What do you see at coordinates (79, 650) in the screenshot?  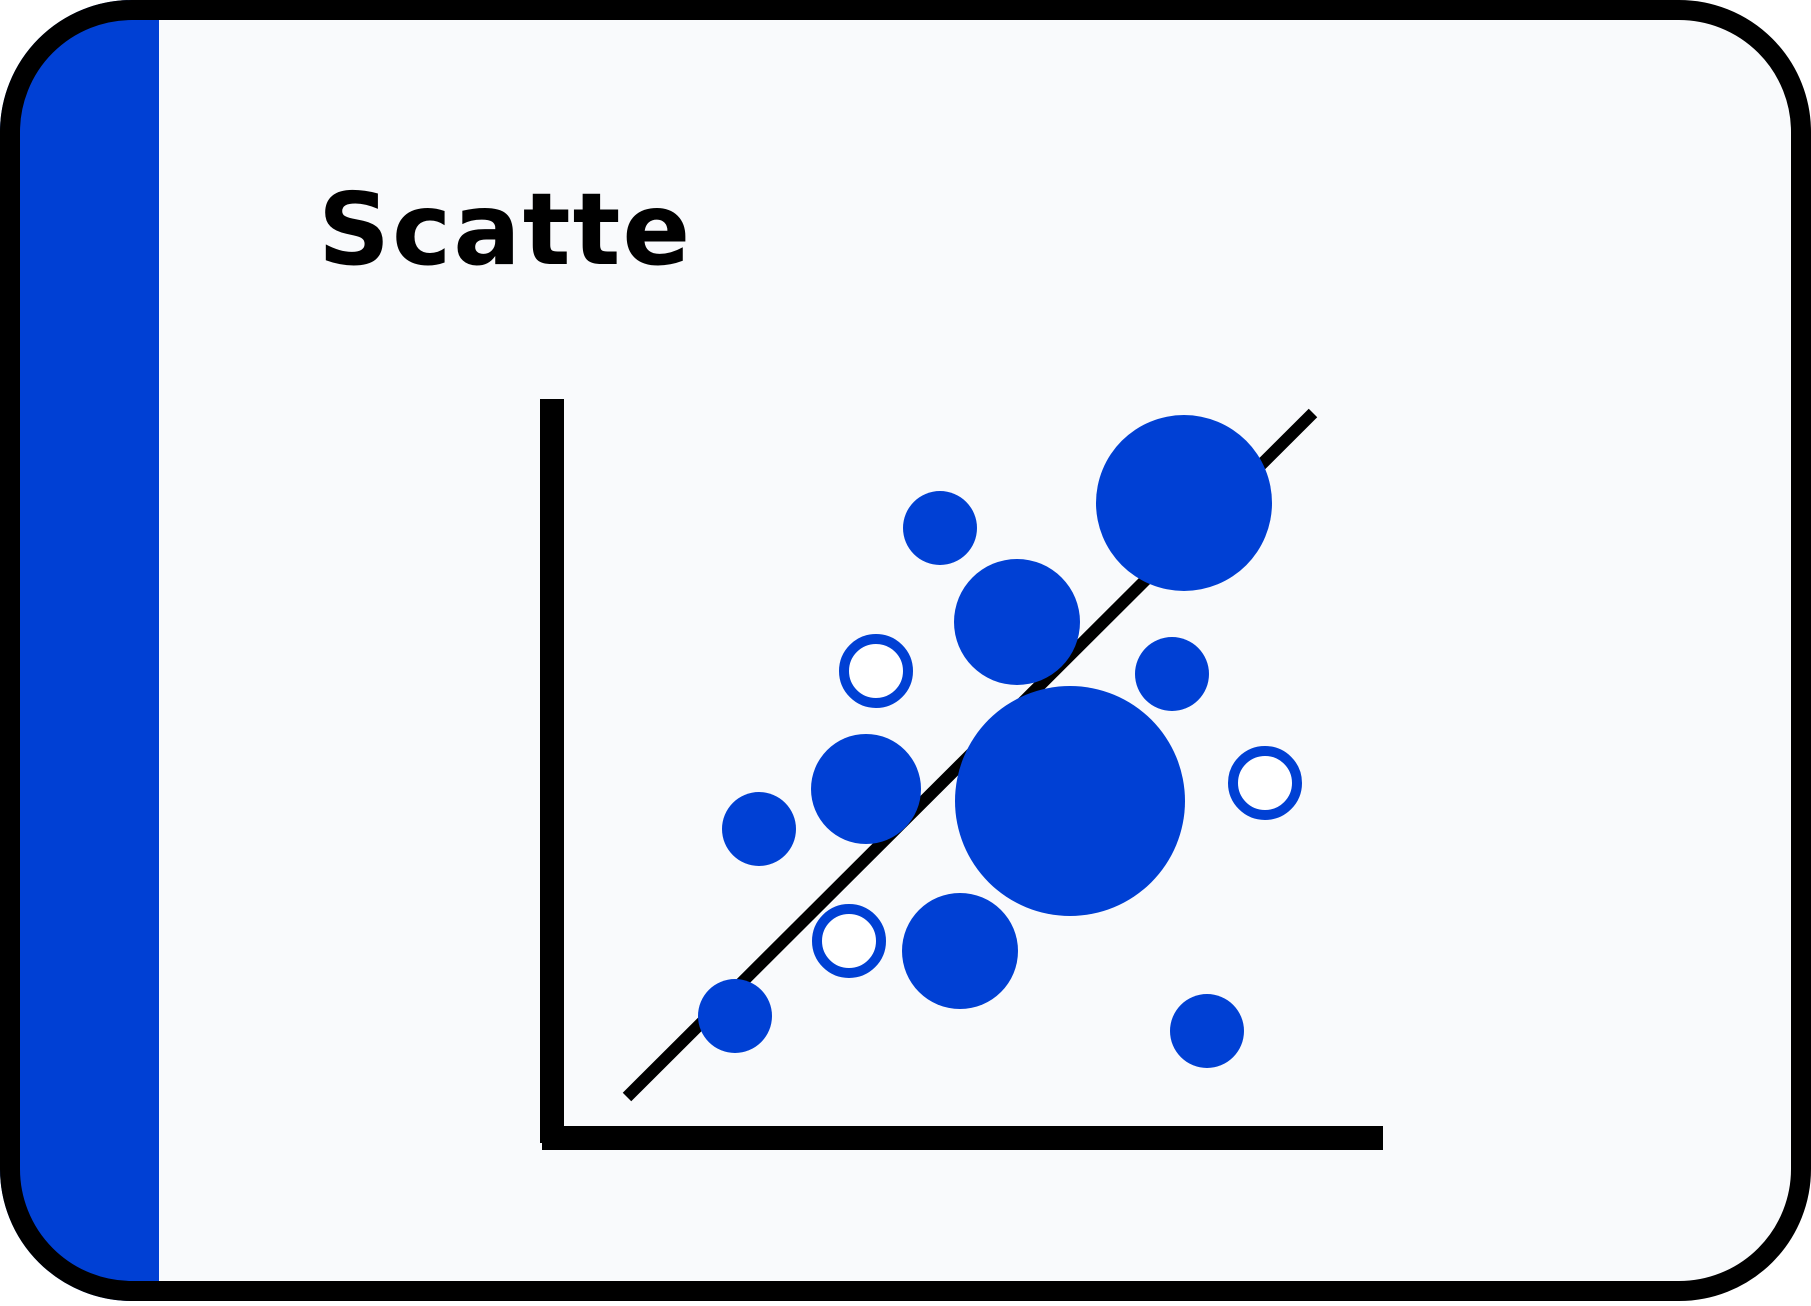 I see `card-accent-strip` at bounding box center [79, 650].